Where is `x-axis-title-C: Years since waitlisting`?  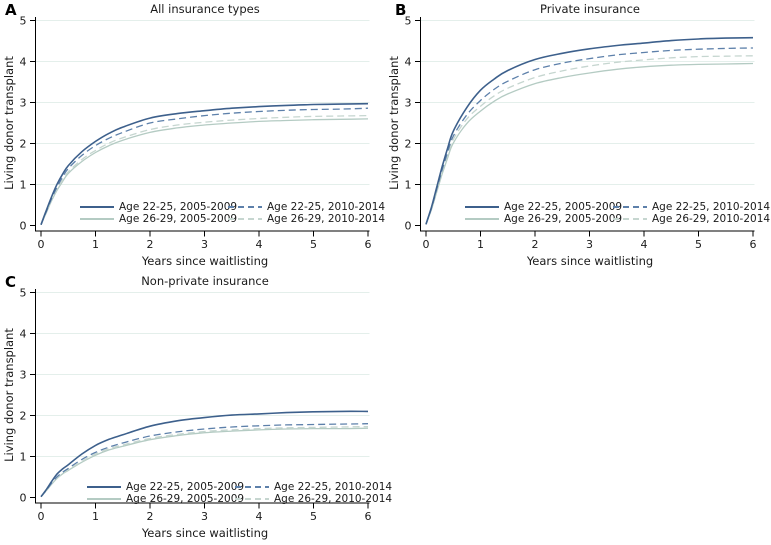 x-axis-title-C: Years since waitlisting is located at coordinates (205, 533).